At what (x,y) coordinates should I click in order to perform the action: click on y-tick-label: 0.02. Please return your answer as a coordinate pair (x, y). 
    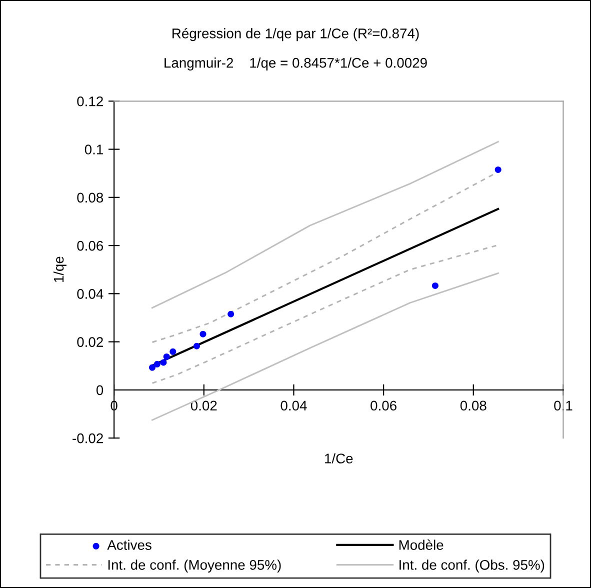
    Looking at the image, I should click on (90, 342).